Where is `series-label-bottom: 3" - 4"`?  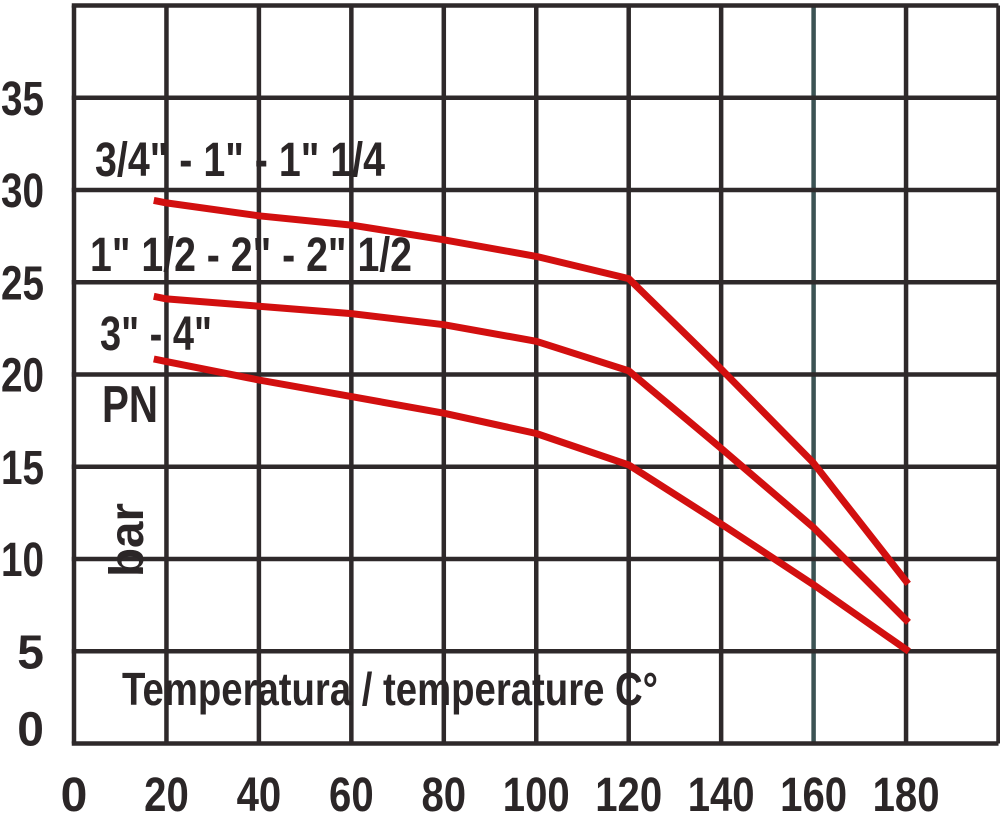 series-label-bottom: 3" - 4" is located at coordinates (156, 334).